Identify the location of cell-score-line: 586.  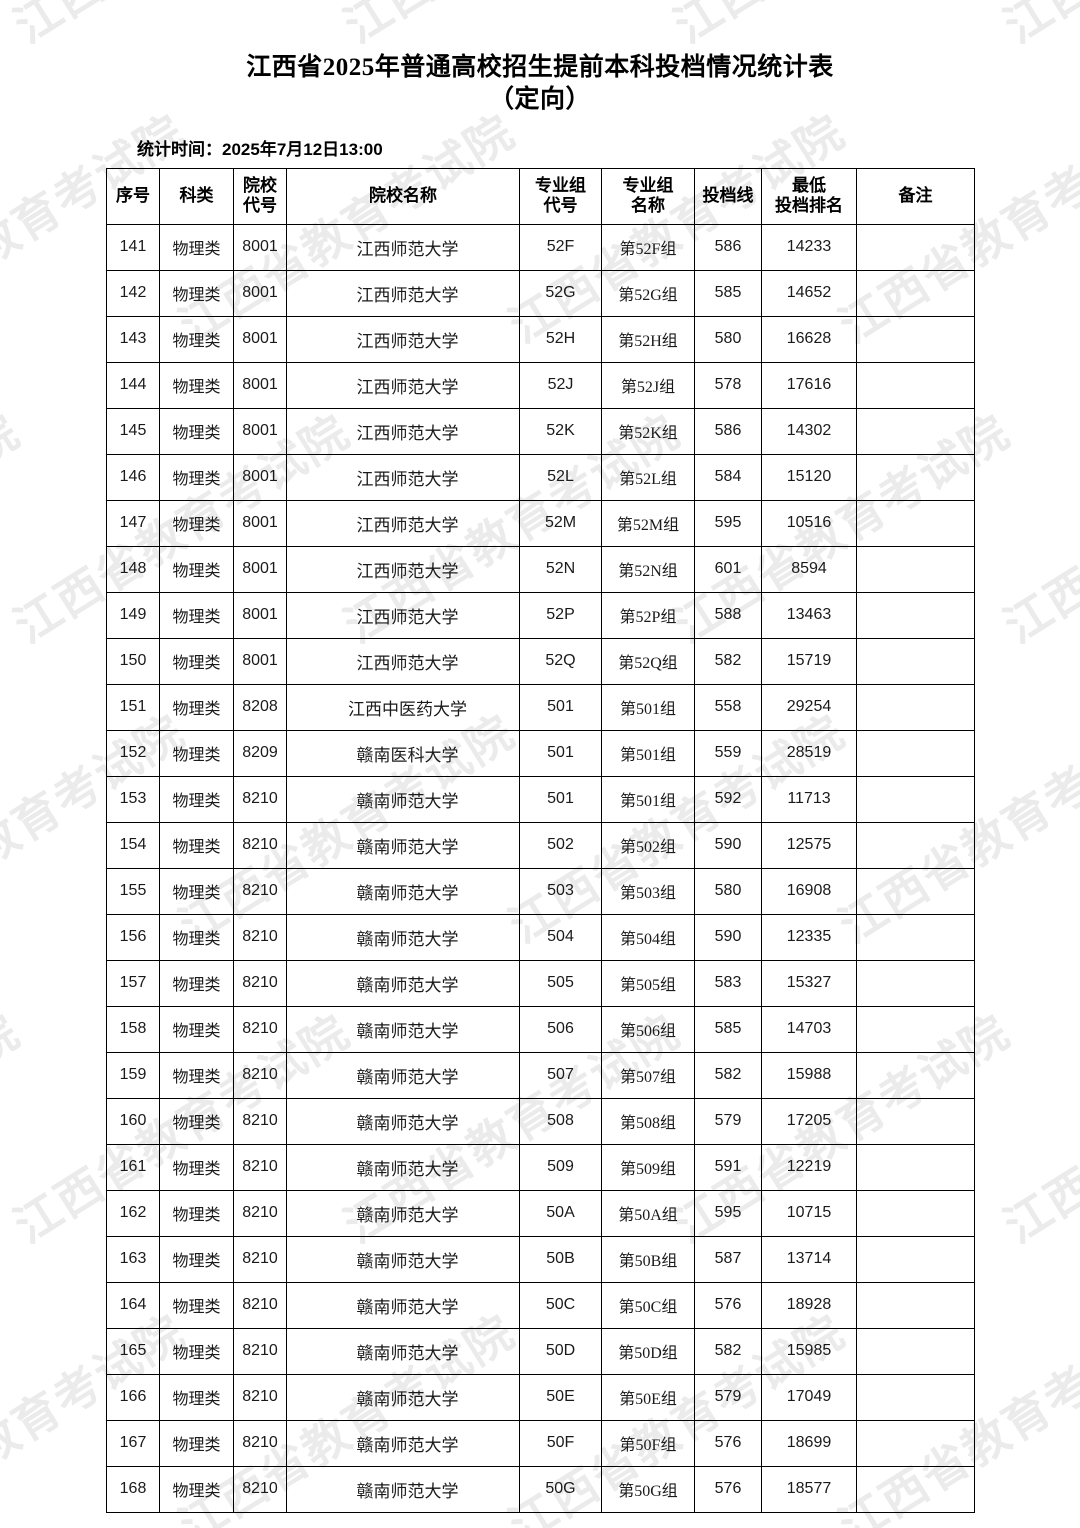
(728, 247).